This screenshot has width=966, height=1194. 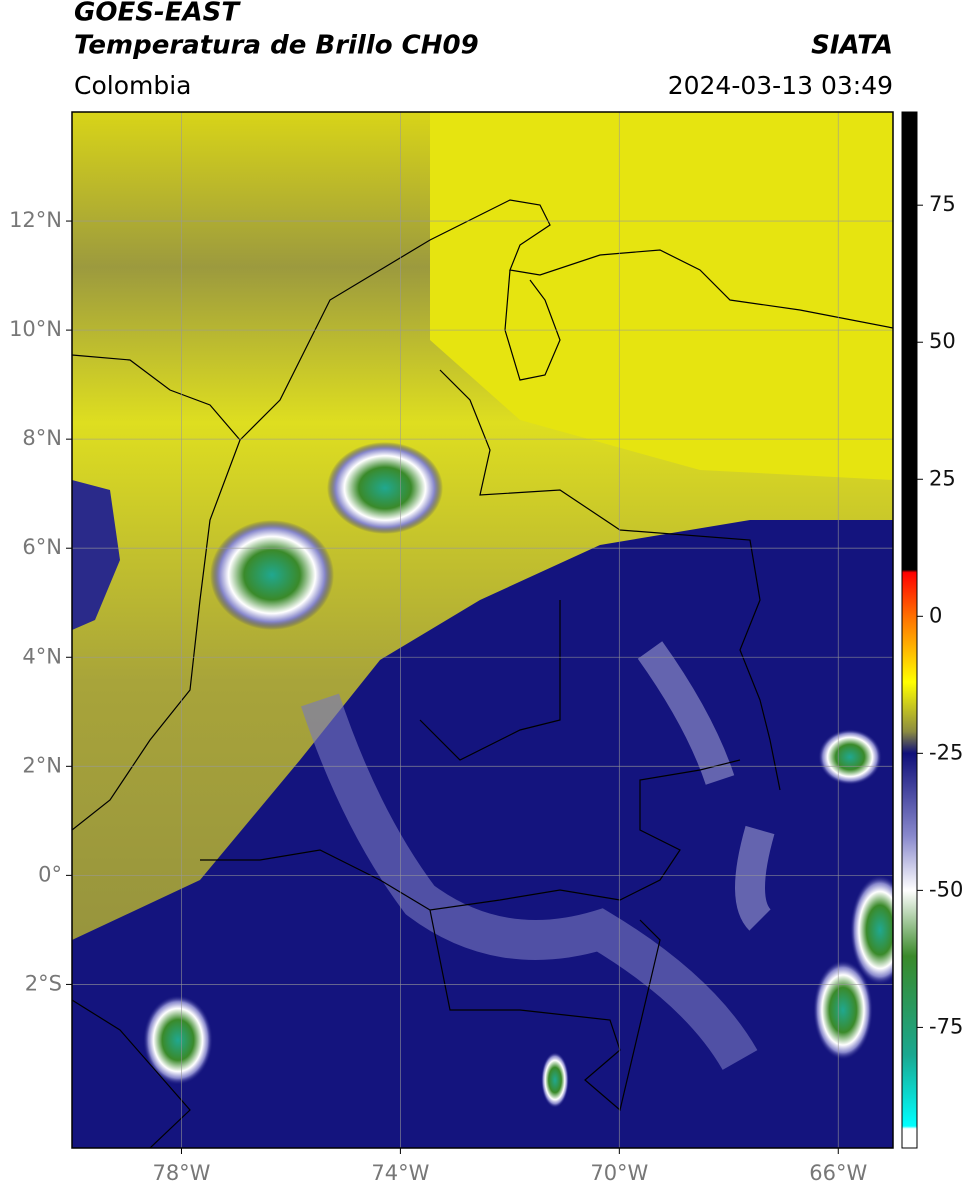 I want to click on satellite: GOES-EAST, so click(x=157, y=14).